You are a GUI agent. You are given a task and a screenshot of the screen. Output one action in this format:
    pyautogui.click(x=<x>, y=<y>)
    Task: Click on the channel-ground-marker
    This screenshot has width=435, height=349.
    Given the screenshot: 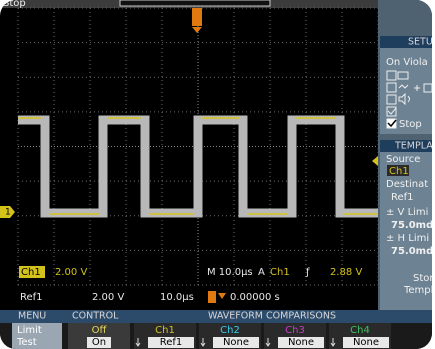 What is the action you would take?
    pyautogui.click(x=7, y=212)
    